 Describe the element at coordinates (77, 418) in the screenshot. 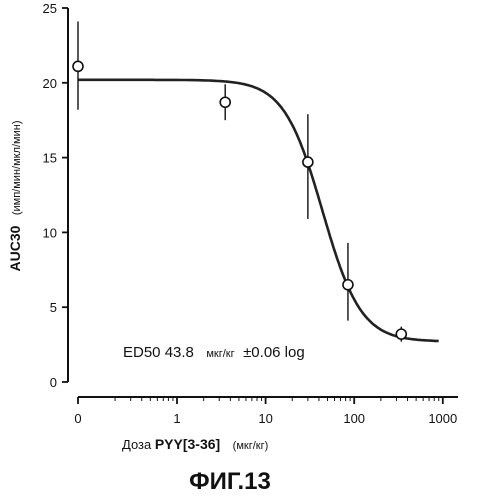

I see `x-tick-label: 0` at that location.